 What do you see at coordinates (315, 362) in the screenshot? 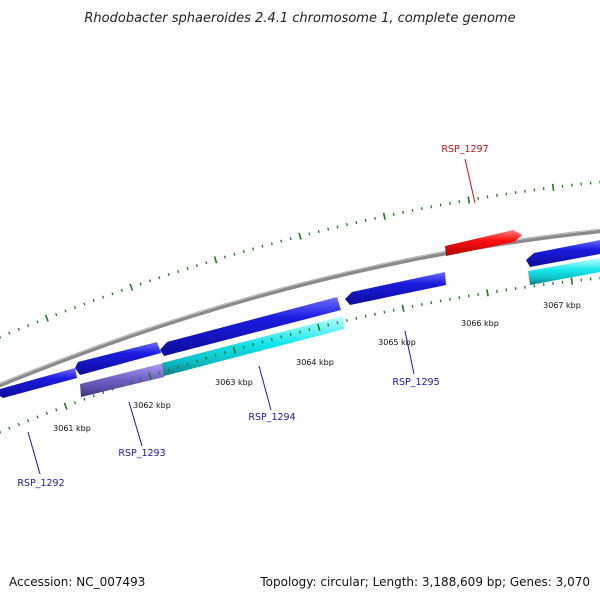
I see `tick-label-3064: 3064 kbp` at bounding box center [315, 362].